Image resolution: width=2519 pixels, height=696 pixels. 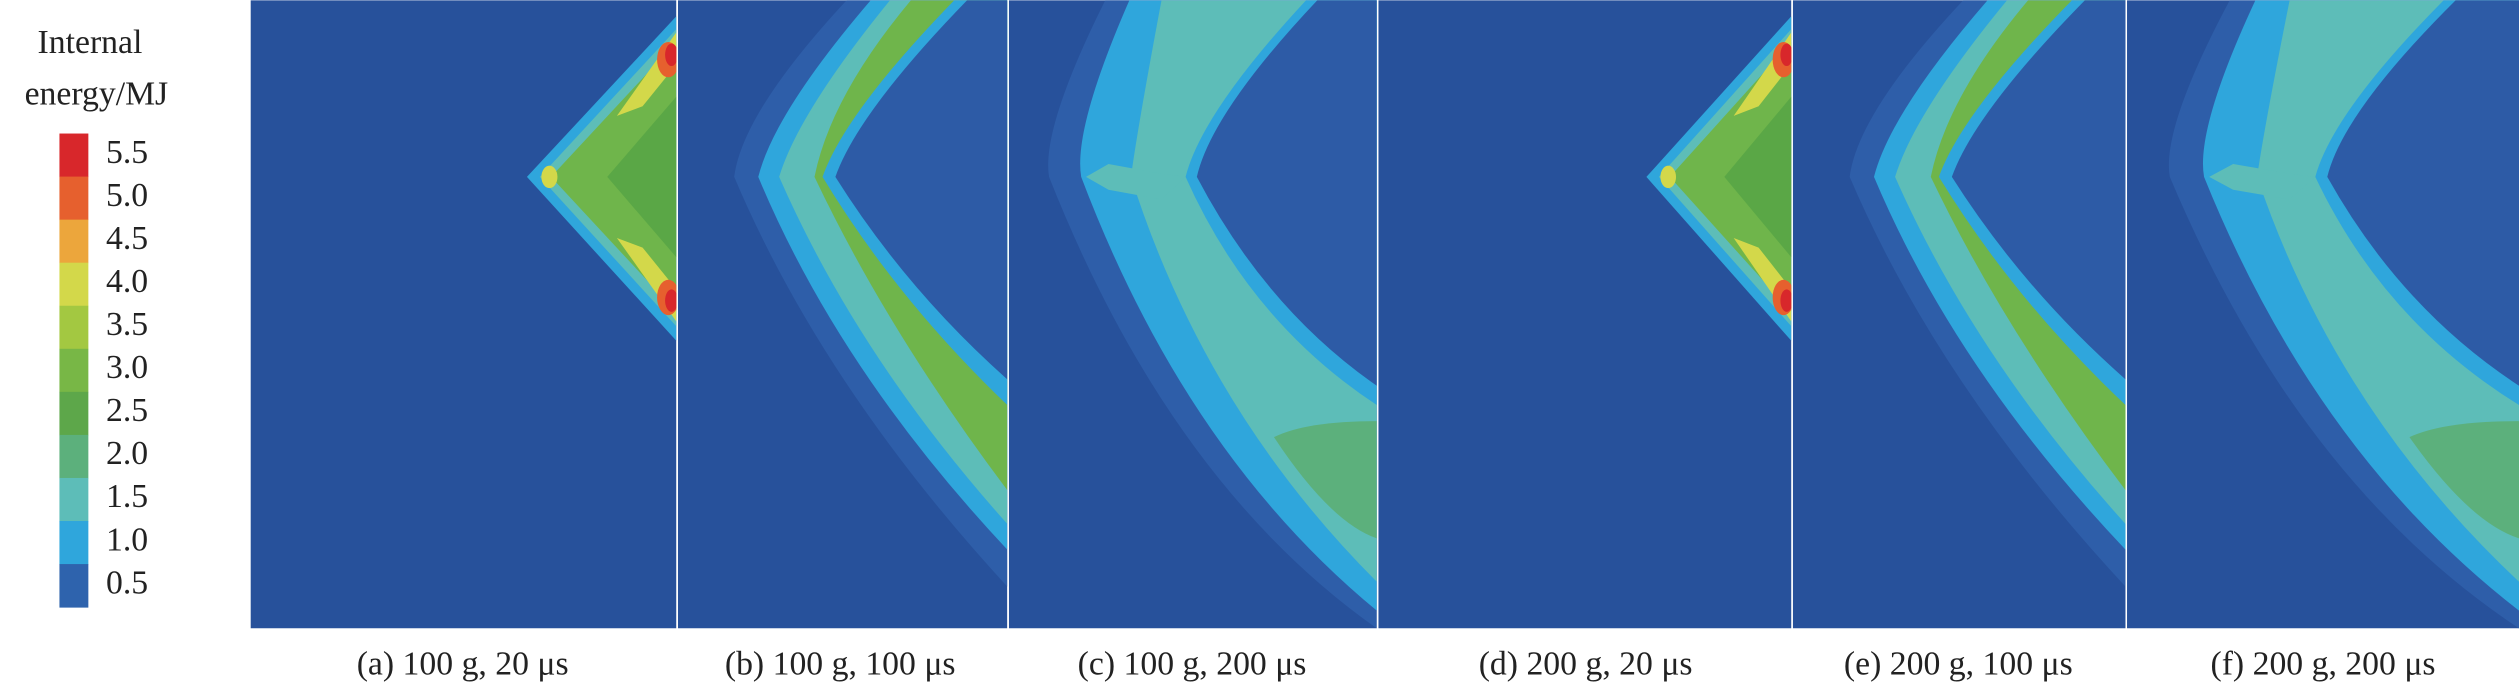 What do you see at coordinates (90, 42) in the screenshot?
I see `legend-title: Internal` at bounding box center [90, 42].